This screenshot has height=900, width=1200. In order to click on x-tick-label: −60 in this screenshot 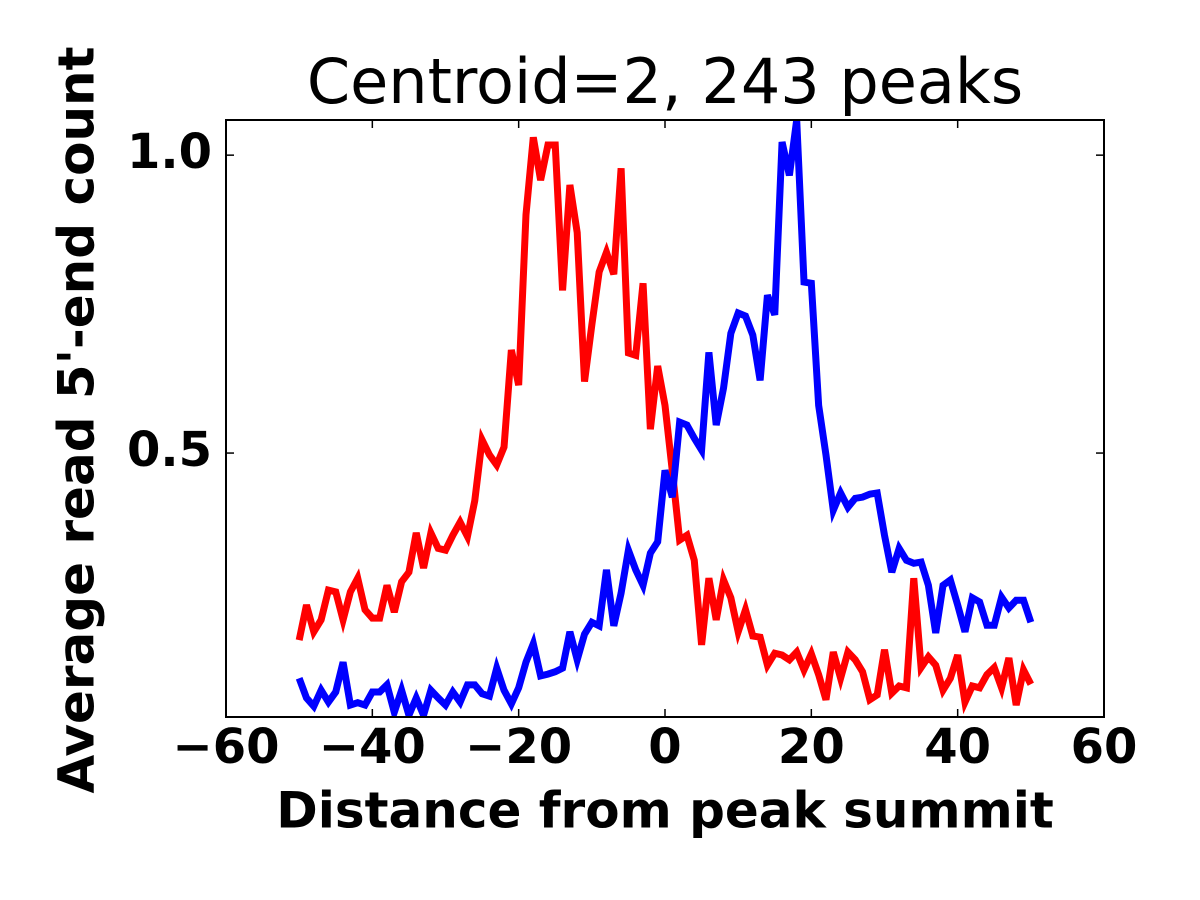, I will do `click(225, 747)`.